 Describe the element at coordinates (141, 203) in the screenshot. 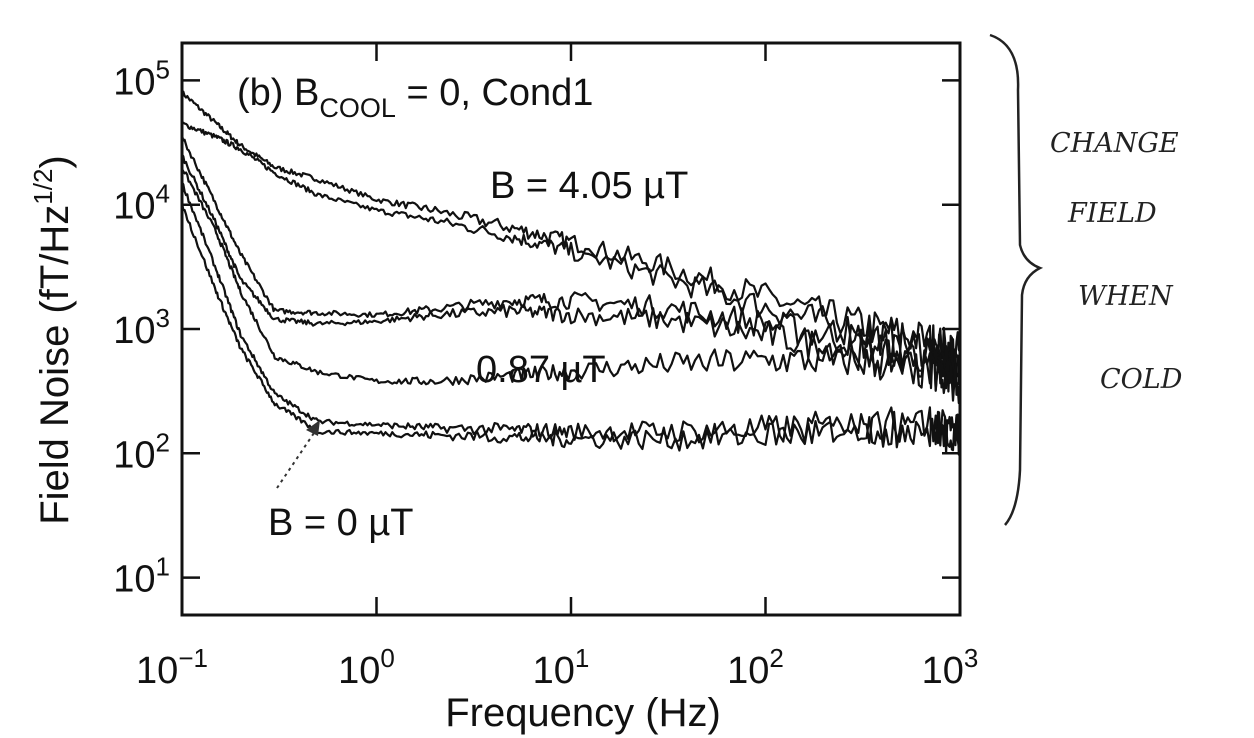

I see `y-tick-label: 10⁴` at that location.